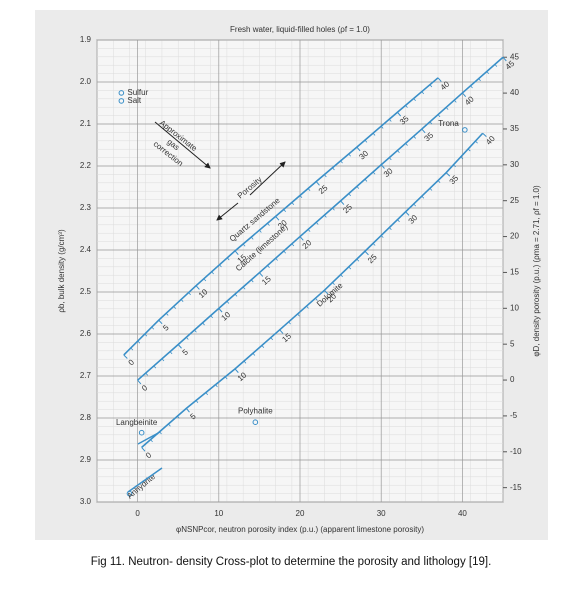 Image resolution: width=582 pixels, height=592 pixels. What do you see at coordinates (86, 291) in the screenshot?
I see `y-tick-label: 2.5` at bounding box center [86, 291].